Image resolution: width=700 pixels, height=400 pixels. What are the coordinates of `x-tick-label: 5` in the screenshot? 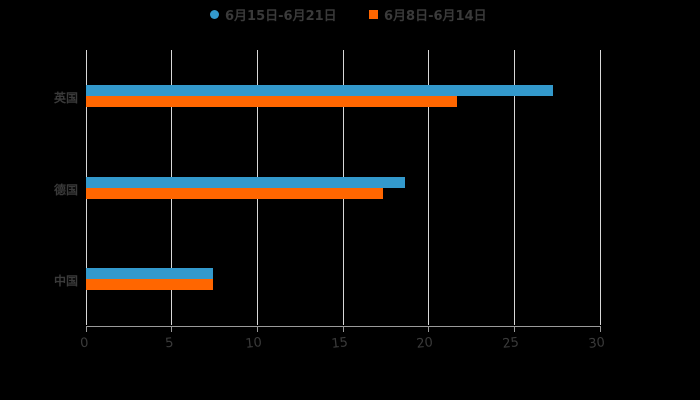 It's located at (169, 343).